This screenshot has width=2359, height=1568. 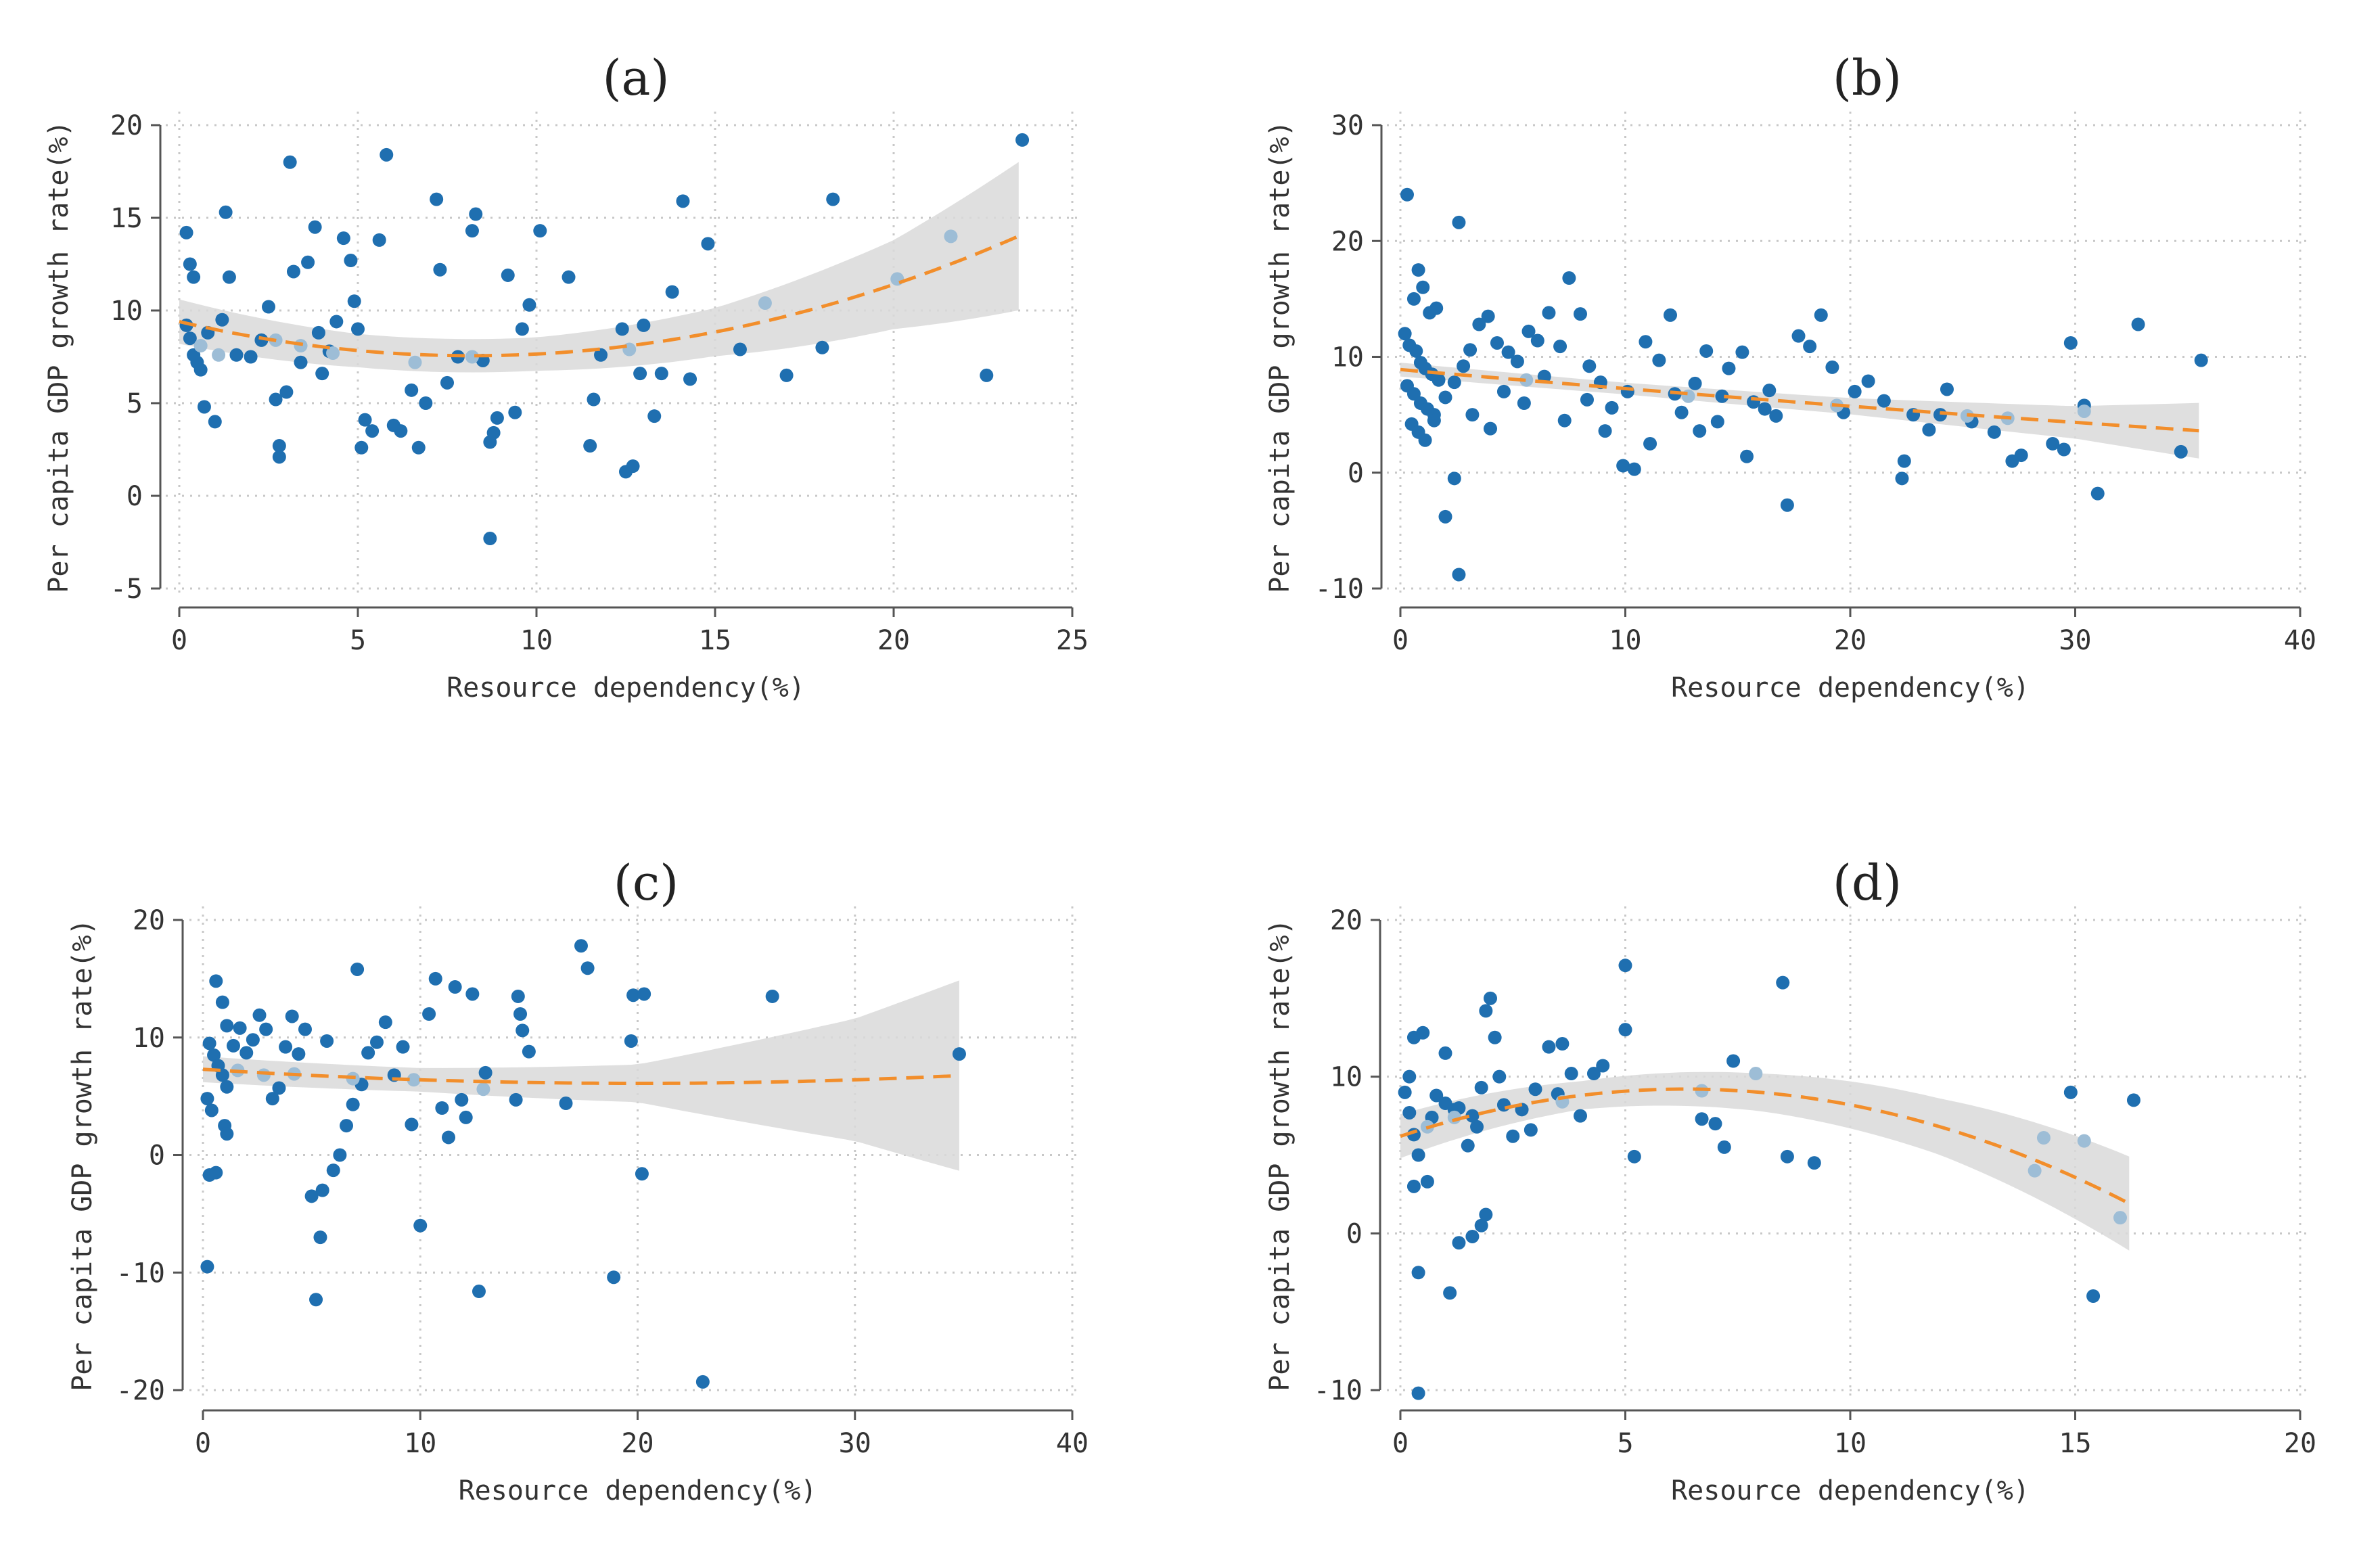 I want to click on panel-a-ytick-label-3: 10, so click(x=126, y=312).